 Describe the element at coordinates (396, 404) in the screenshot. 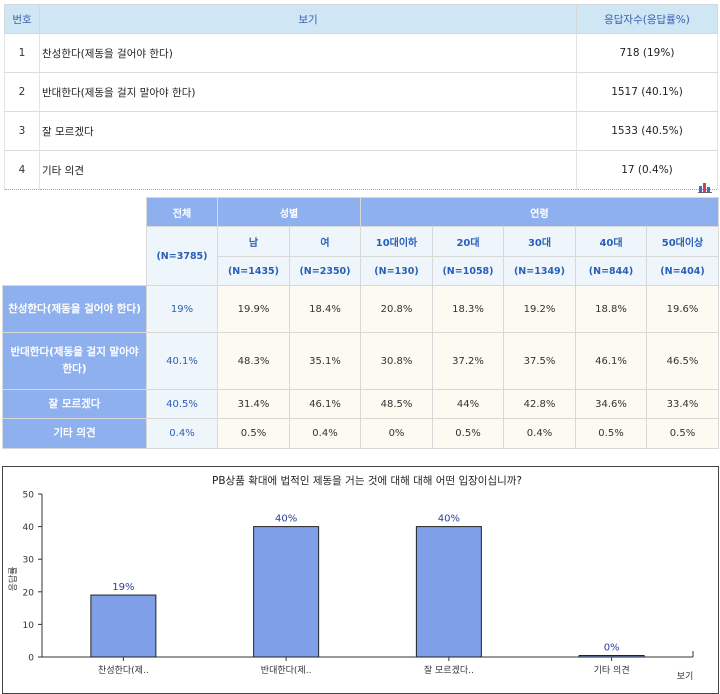

I see `cell-value: 48.5%` at that location.